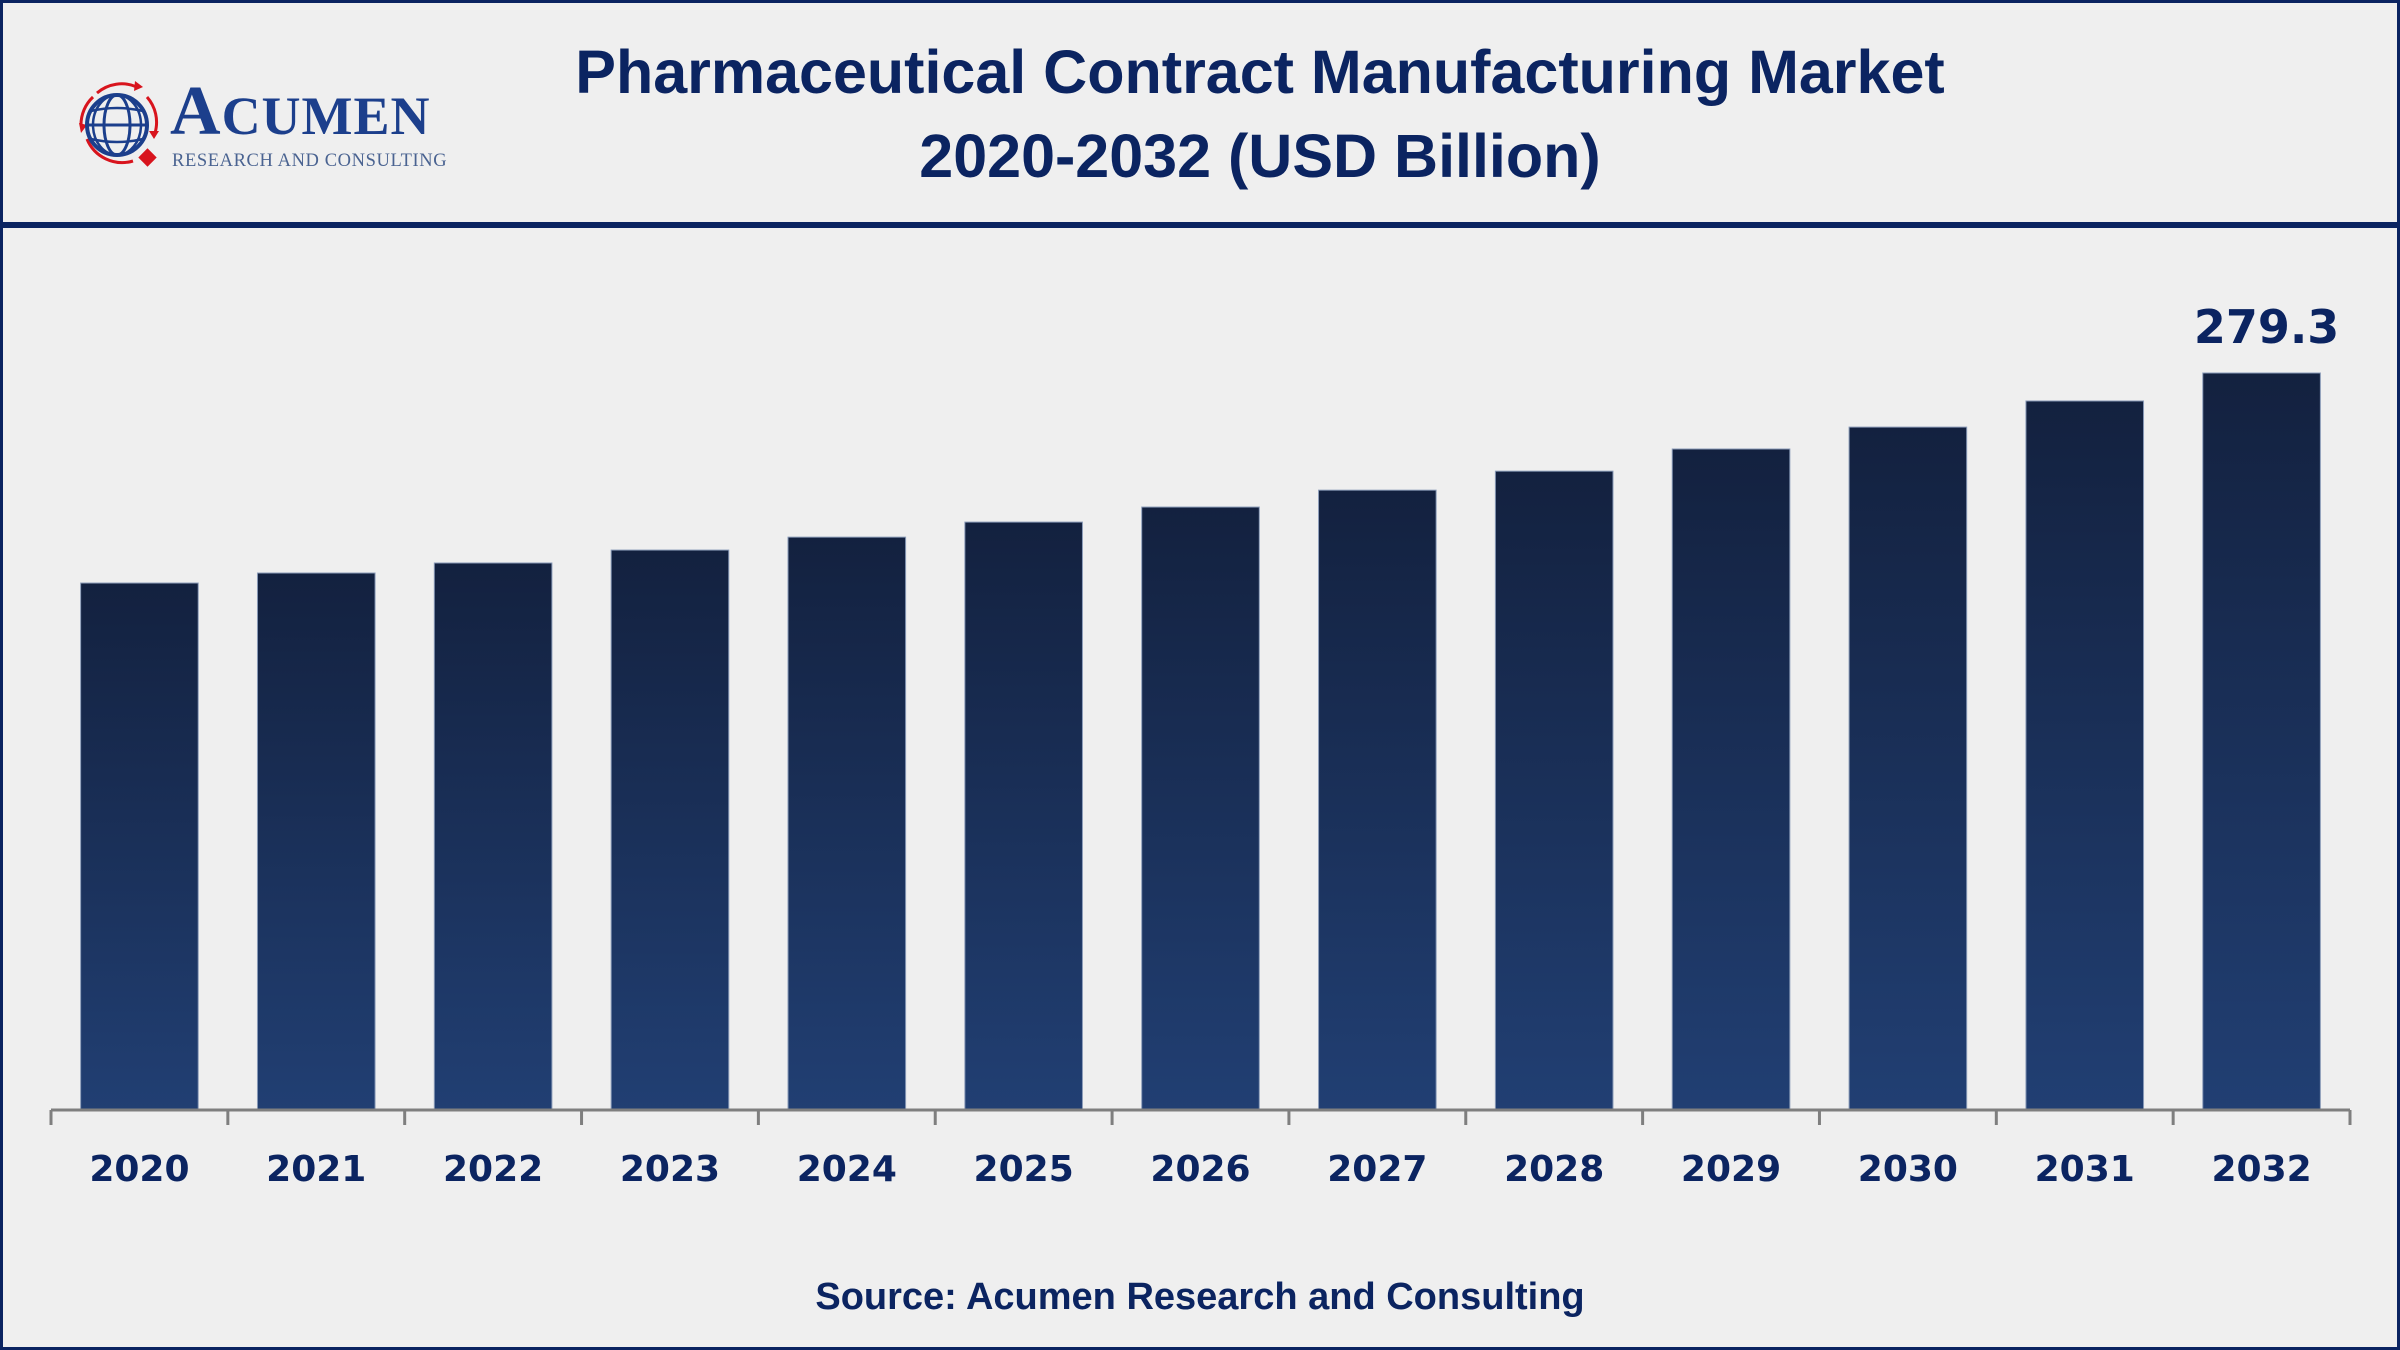 This screenshot has height=1350, width=2400. Describe the element at coordinates (1024, 1169) in the screenshot. I see `x-tick-label: 2025` at that location.